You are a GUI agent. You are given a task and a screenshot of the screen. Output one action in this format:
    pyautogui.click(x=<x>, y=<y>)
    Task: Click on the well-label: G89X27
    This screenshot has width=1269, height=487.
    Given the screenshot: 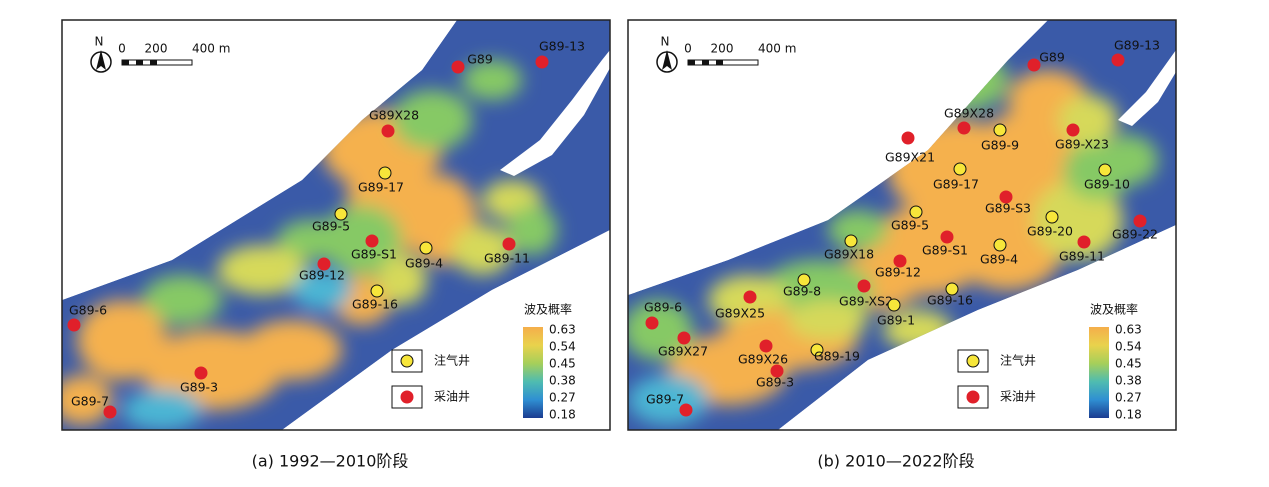 What is the action you would take?
    pyautogui.click(x=683, y=351)
    